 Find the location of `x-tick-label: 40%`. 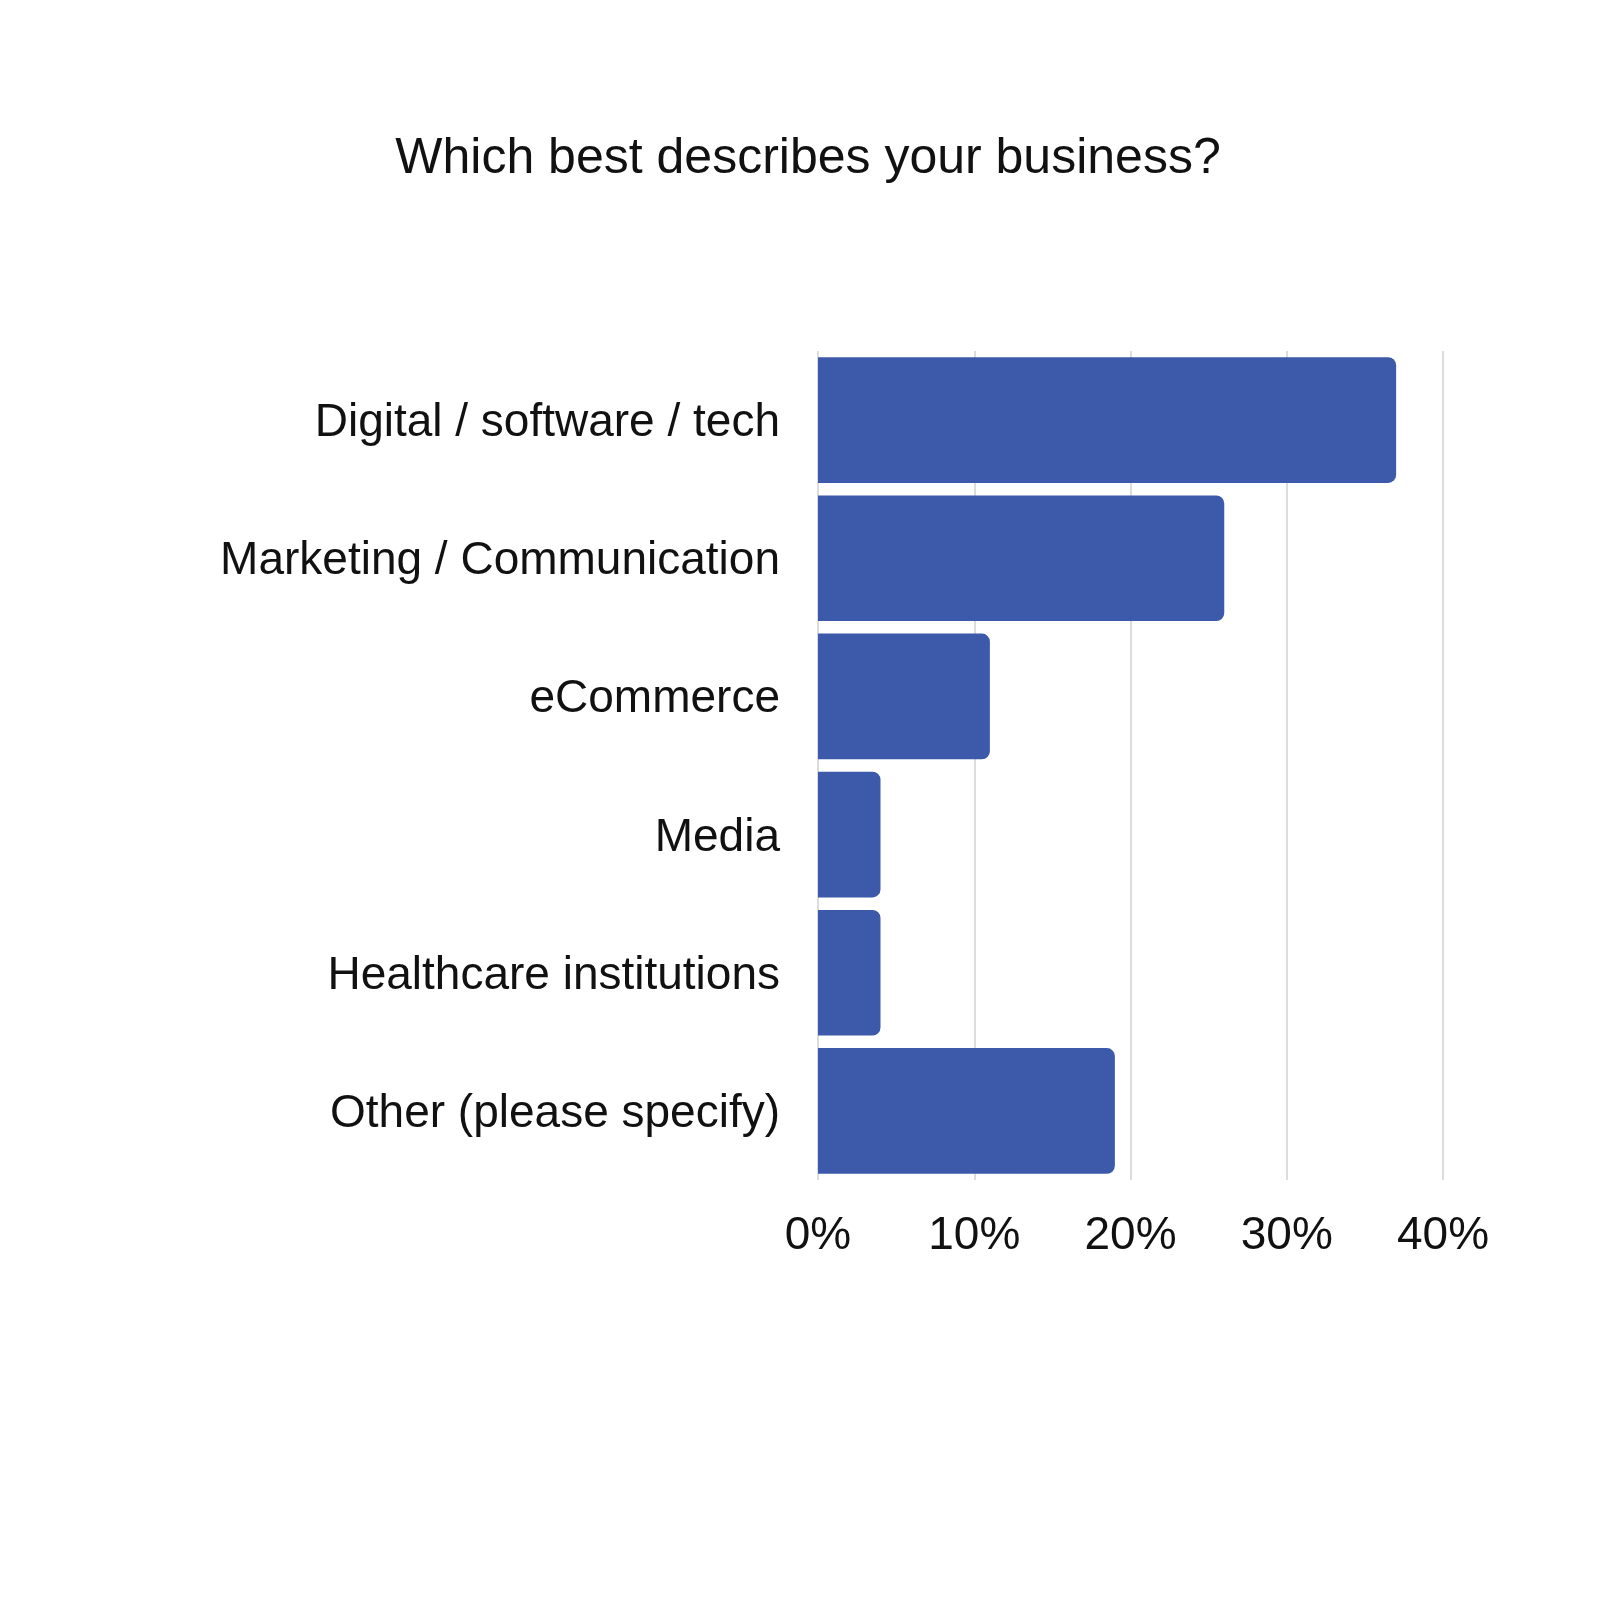

x-tick-label: 40% is located at coordinates (1443, 1233).